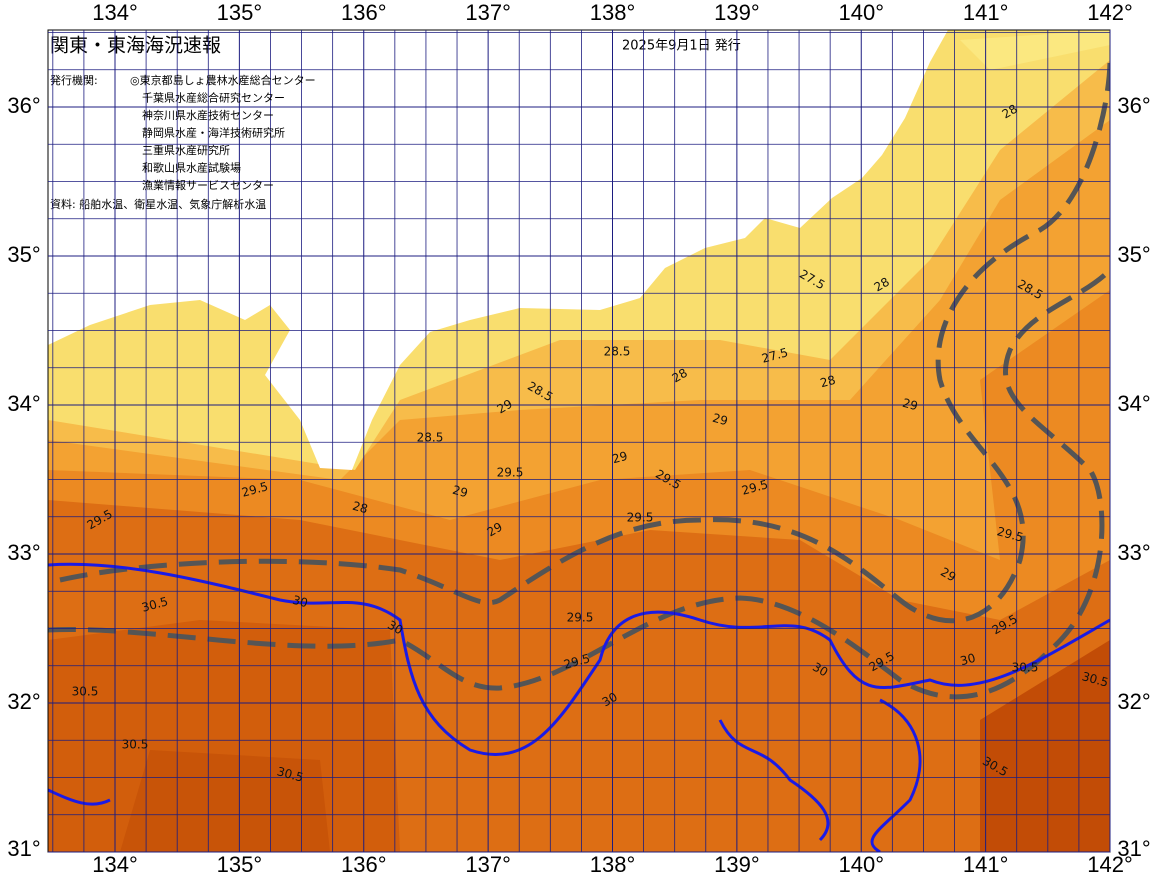 This screenshot has width=1157, height=886. What do you see at coordinates (213, 98) in the screenshot?
I see `publisher: 千葉県水産総合研究センター` at bounding box center [213, 98].